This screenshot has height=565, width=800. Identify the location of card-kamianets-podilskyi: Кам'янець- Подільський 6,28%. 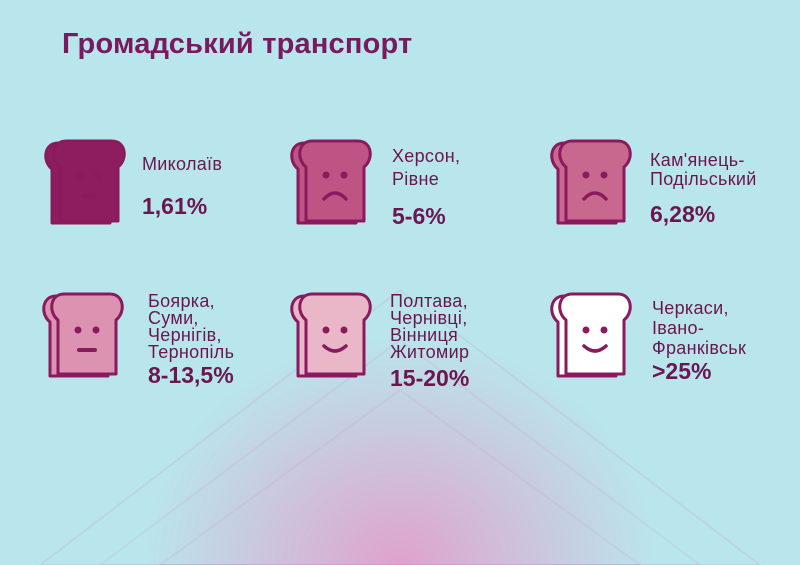
(673, 187).